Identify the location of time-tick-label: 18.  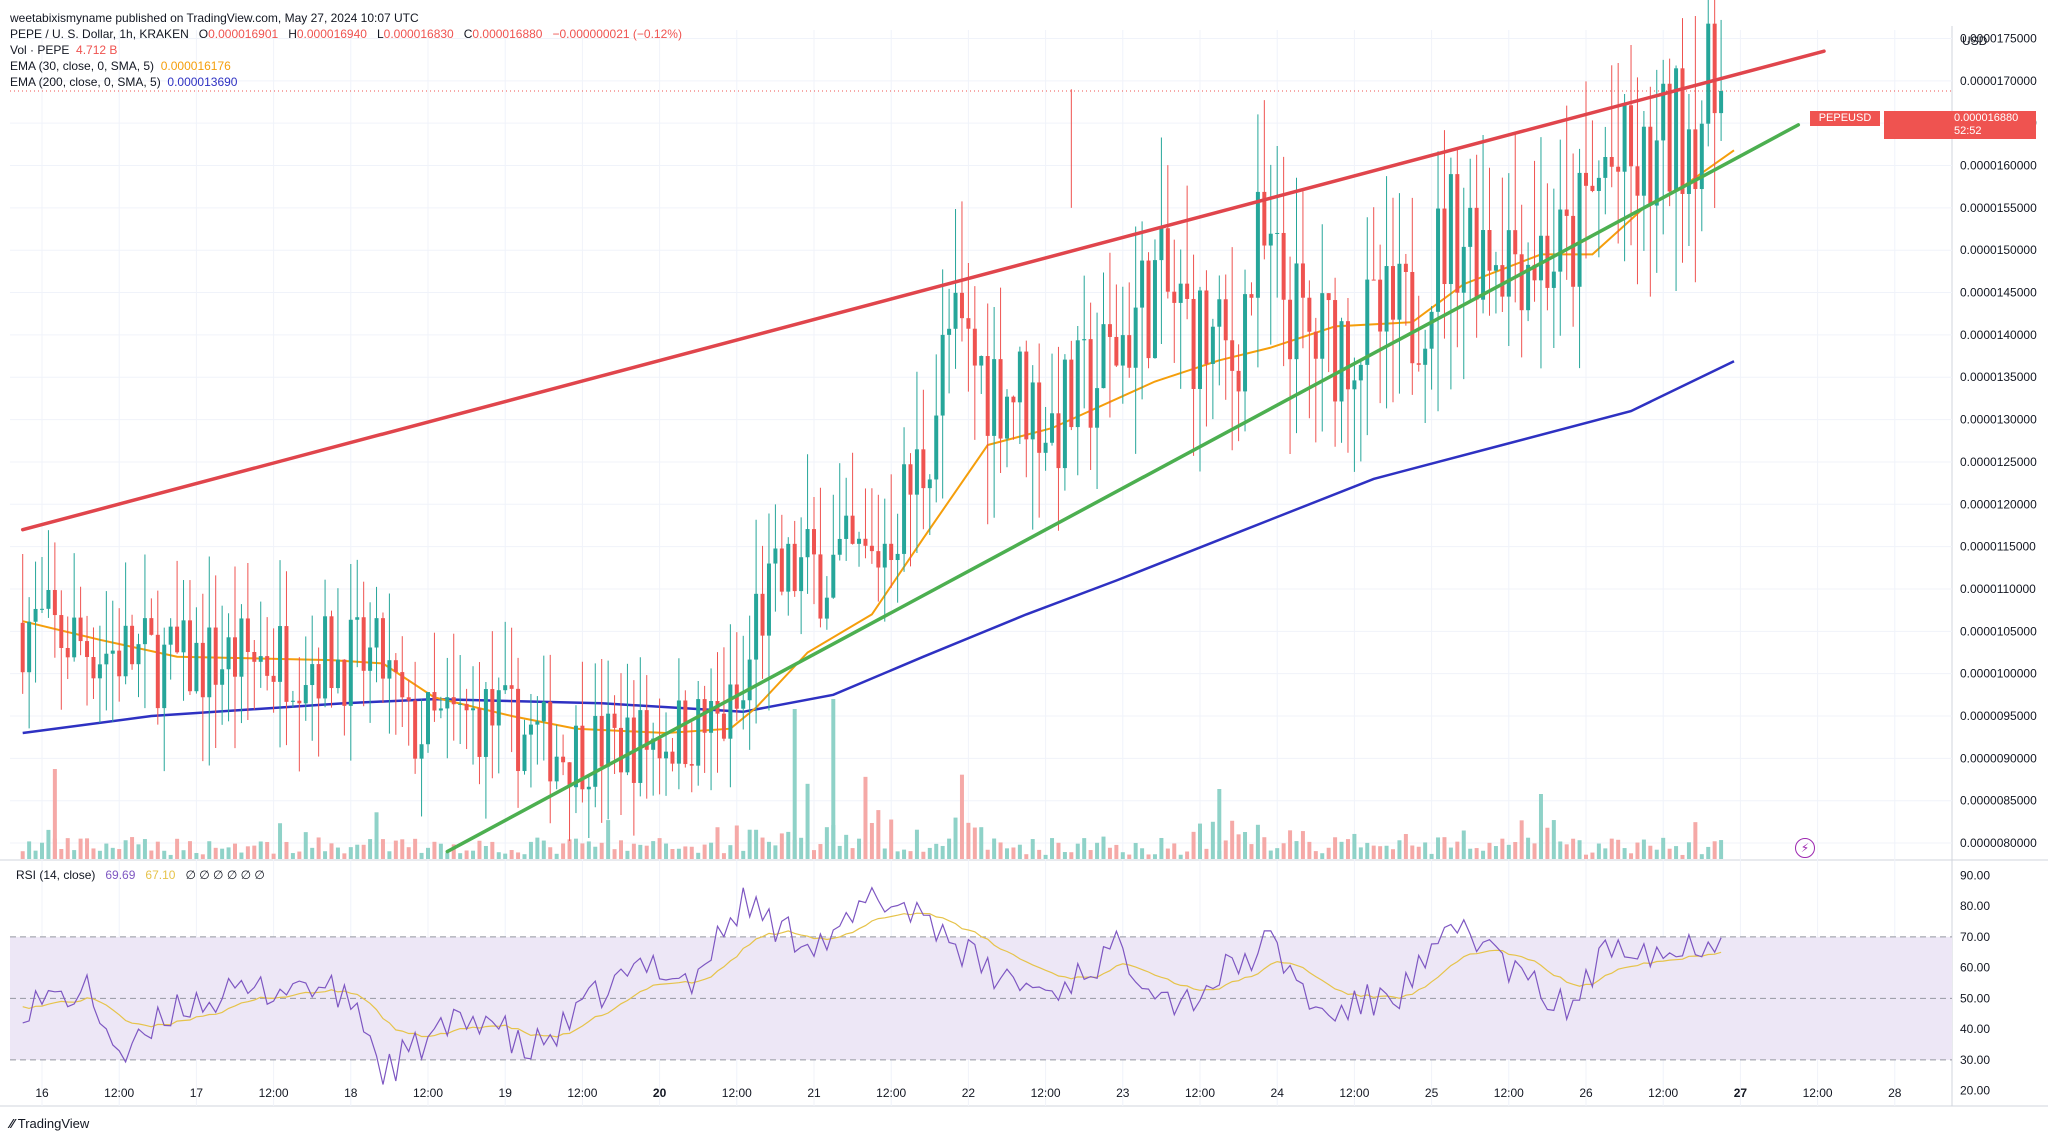
(351, 1093).